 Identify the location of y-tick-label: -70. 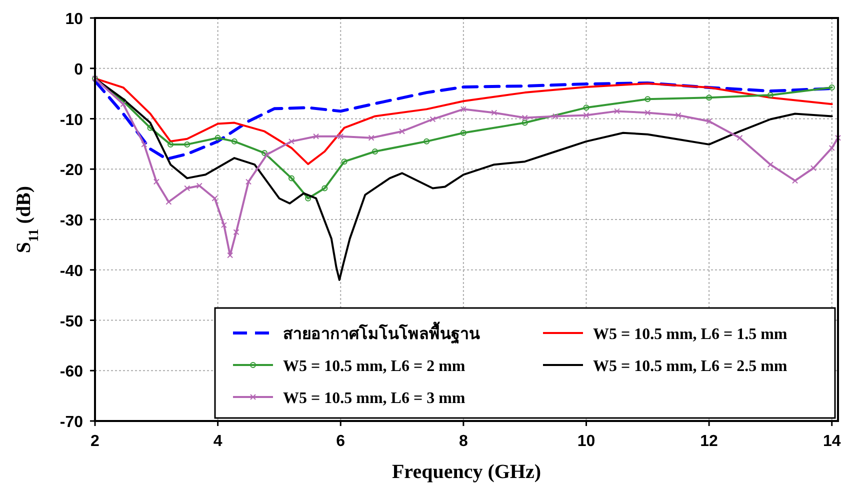
(72, 422).